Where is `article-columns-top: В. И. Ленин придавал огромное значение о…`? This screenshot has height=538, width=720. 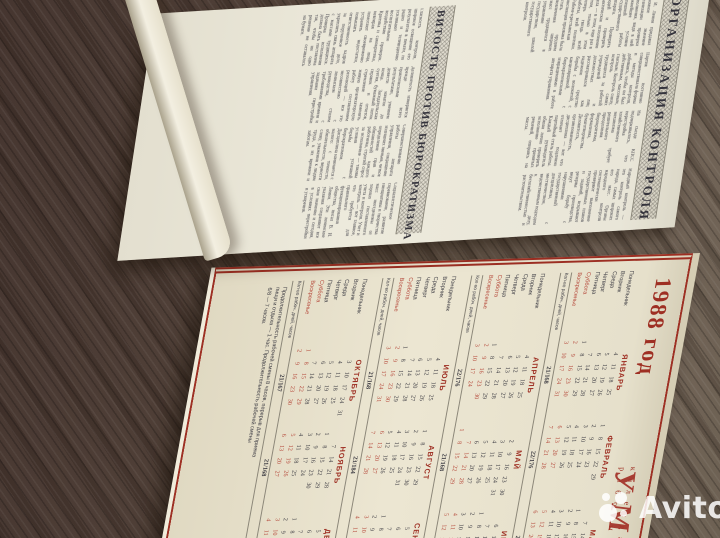 article-columns-top: В. И. Ленин придавал огромное значение о… is located at coordinates (544, 115).